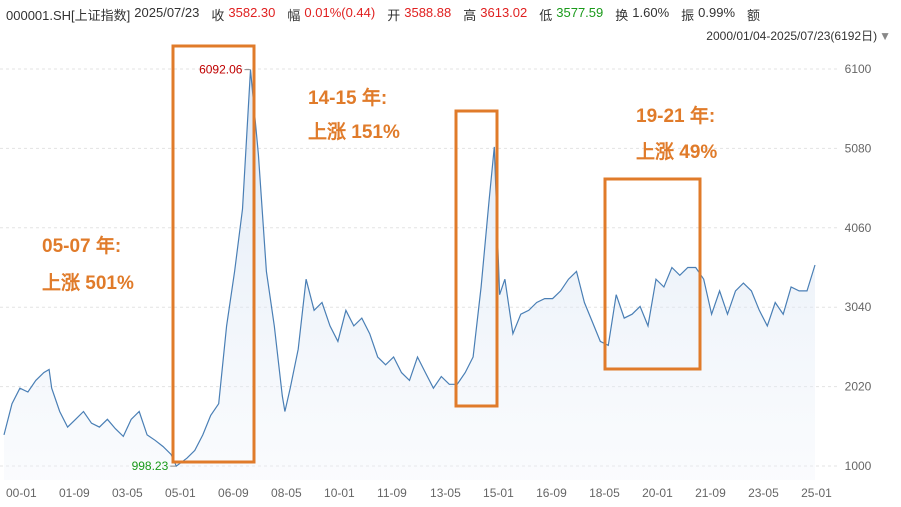  What do you see at coordinates (717, 12) in the screenshot?
I see `field-value: 0.99%` at bounding box center [717, 12].